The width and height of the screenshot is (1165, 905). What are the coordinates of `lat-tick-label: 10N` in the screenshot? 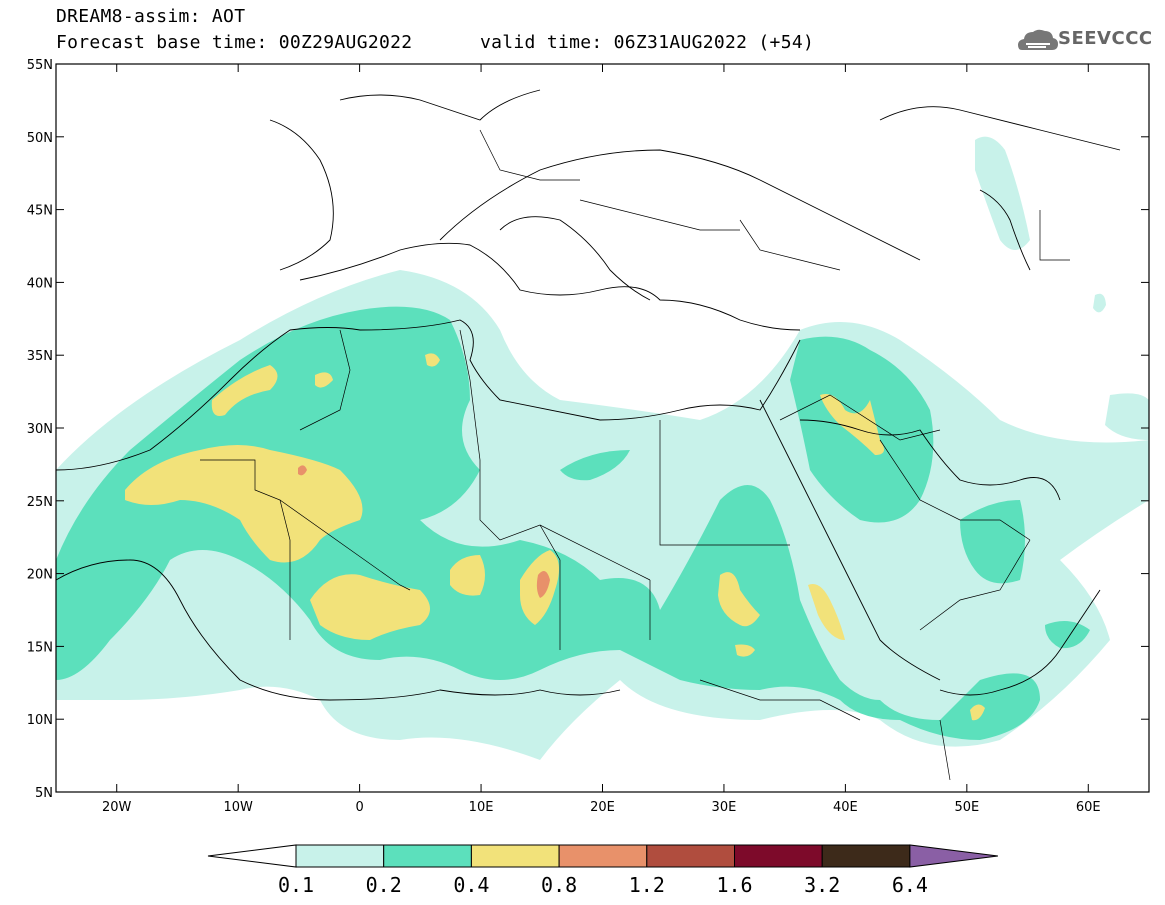 It's located at (40, 720).